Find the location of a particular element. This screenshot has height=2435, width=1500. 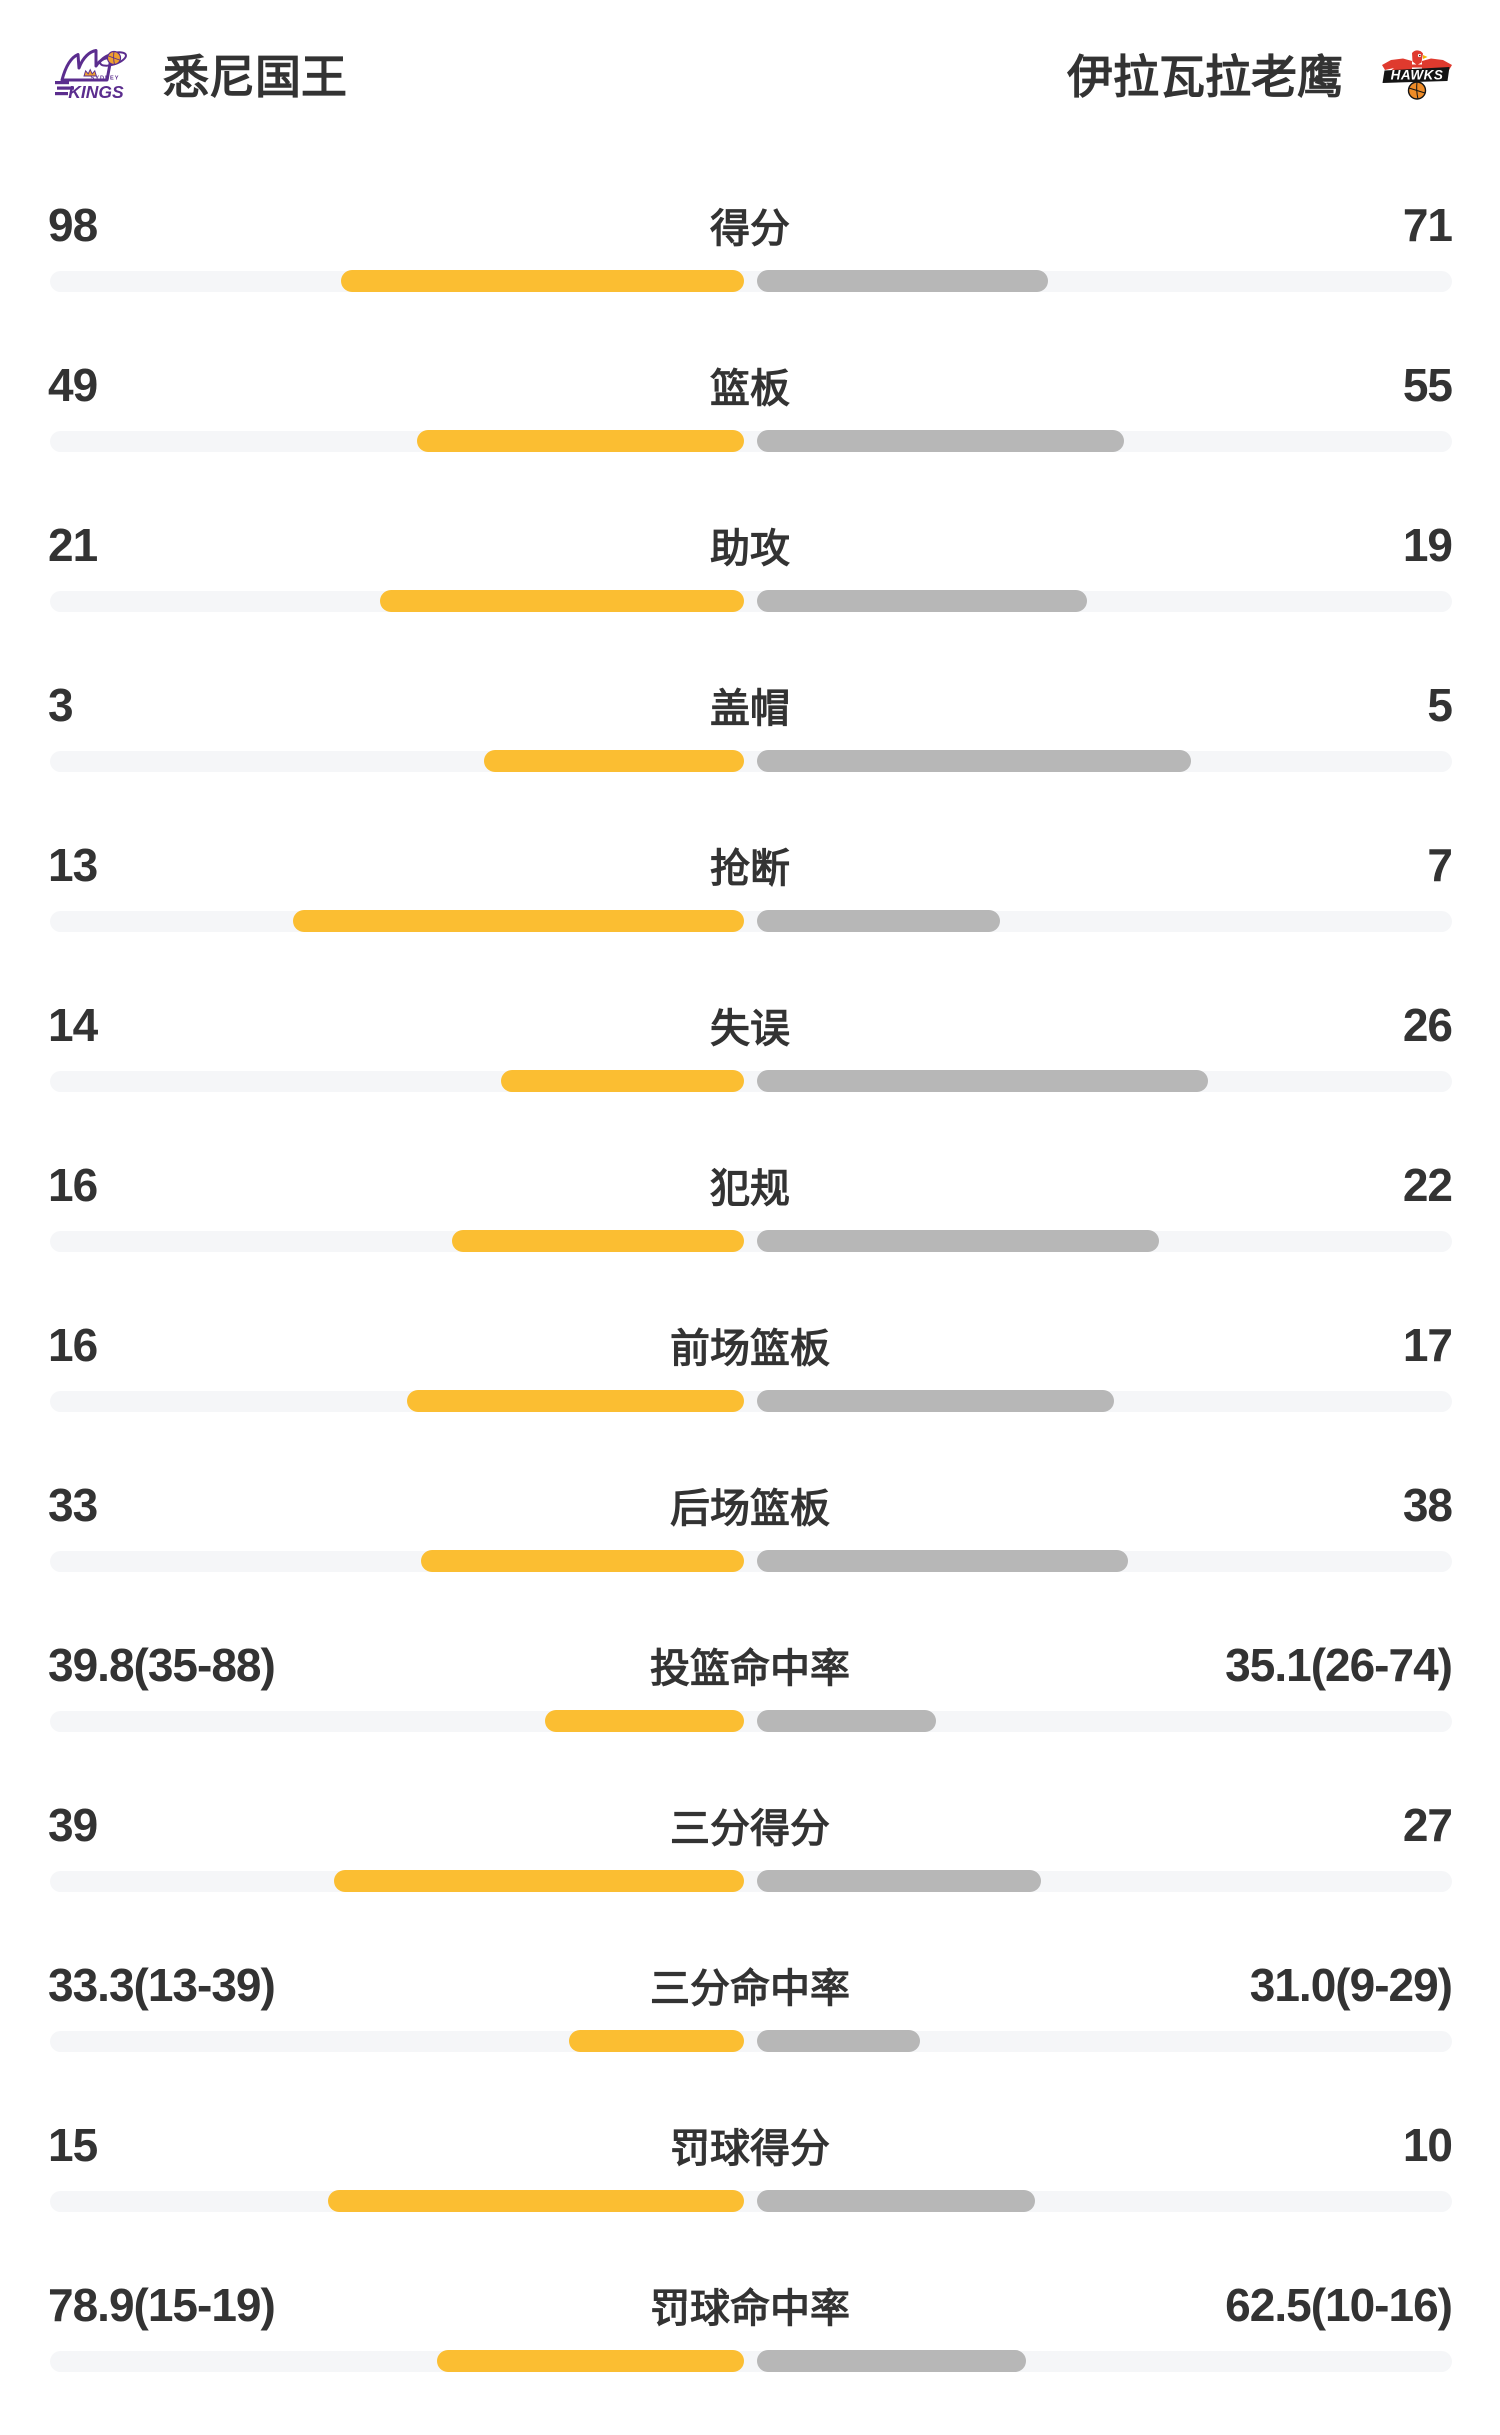

away-team-name: 伊拉瓦拉老鹰 is located at coordinates (1205, 77).